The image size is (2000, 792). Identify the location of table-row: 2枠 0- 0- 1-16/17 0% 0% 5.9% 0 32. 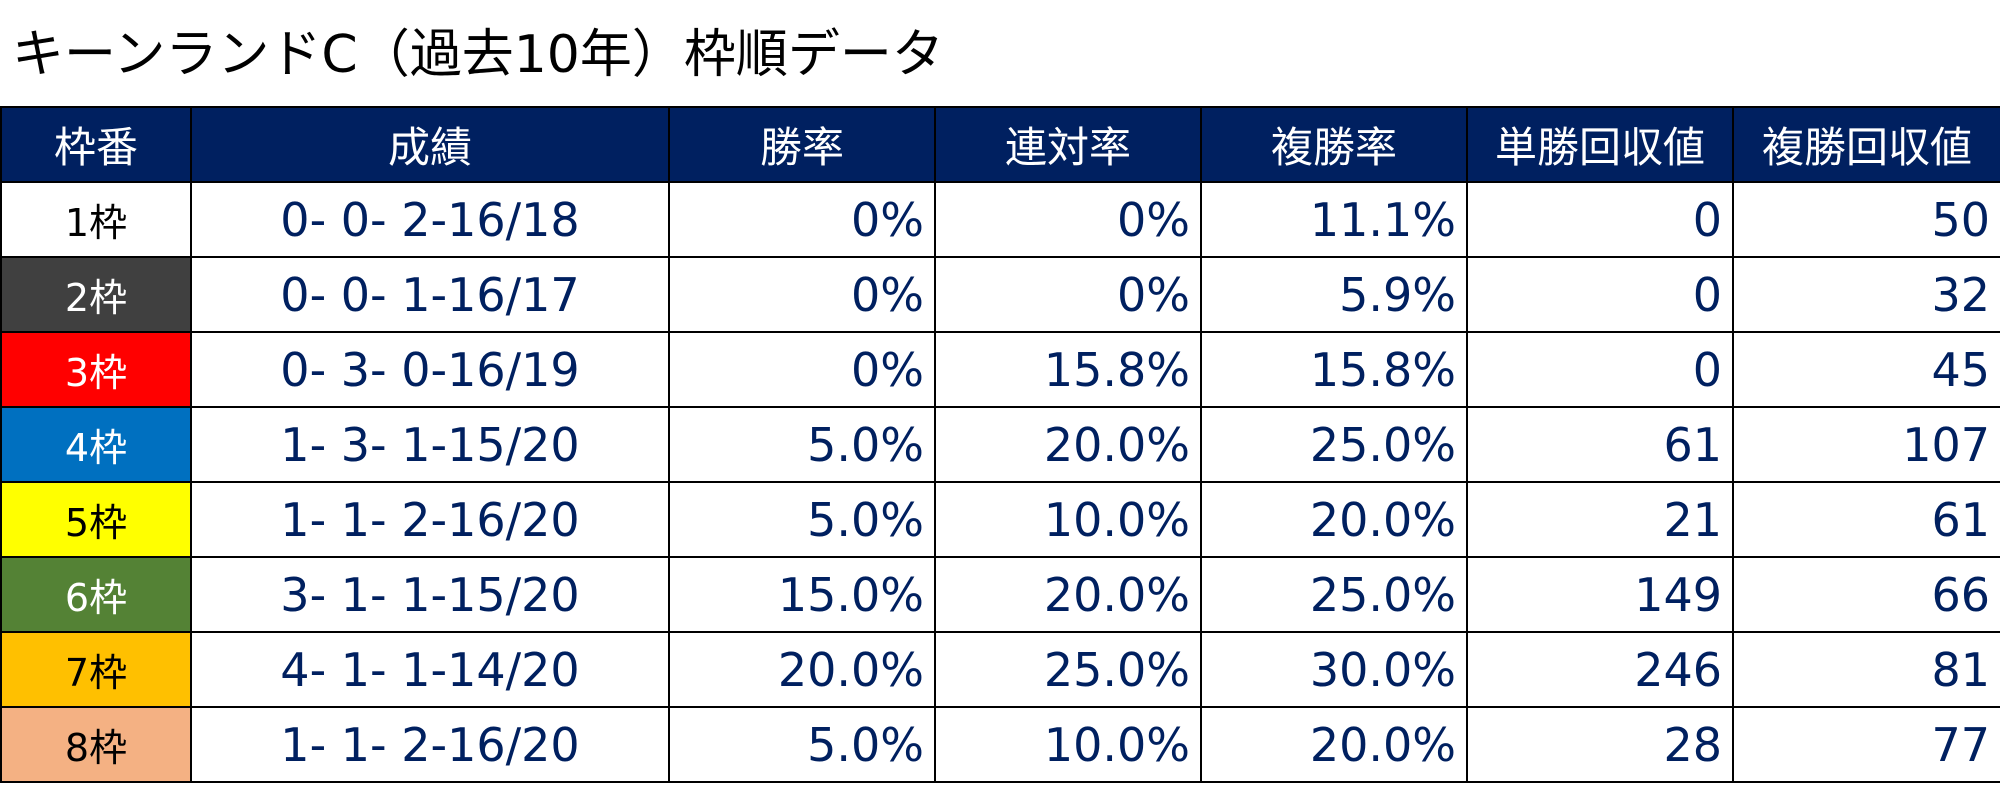
(1000, 294).